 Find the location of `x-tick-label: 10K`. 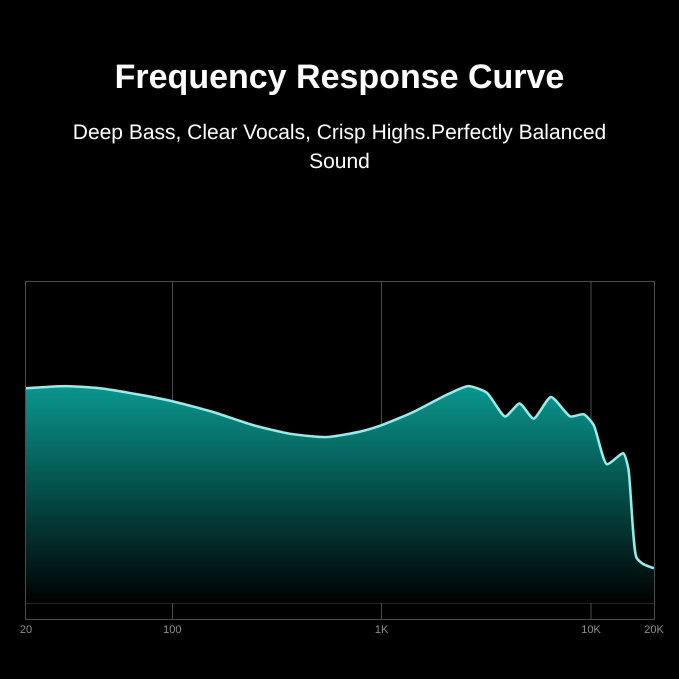

x-tick-label: 10K is located at coordinates (591, 630).